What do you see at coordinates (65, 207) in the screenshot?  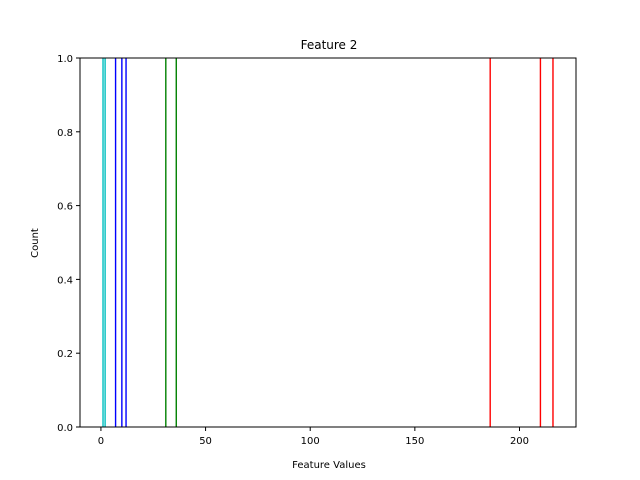 I see `y-tick-label-3: 0.6` at bounding box center [65, 207].